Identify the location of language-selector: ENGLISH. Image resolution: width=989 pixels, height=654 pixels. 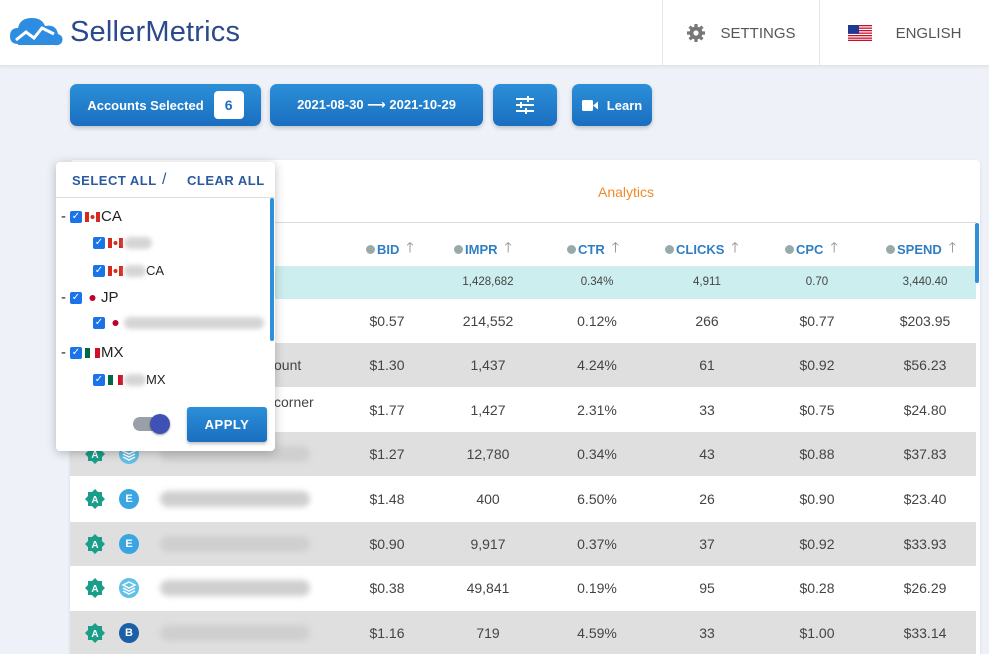
(904, 33).